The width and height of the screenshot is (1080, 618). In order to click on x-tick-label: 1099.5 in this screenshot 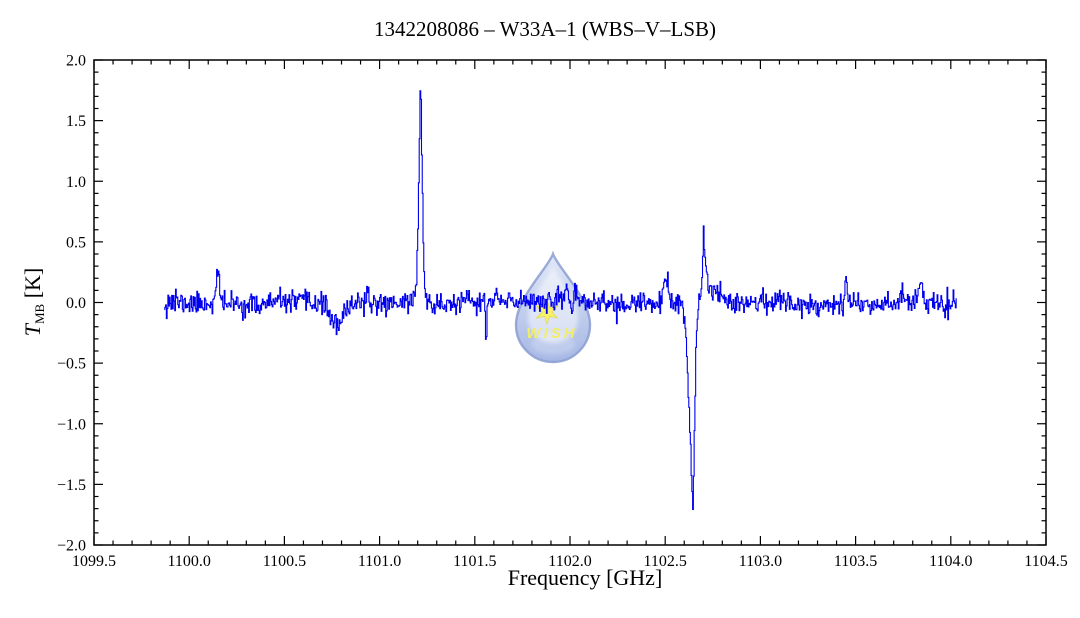, I will do `click(94, 561)`.